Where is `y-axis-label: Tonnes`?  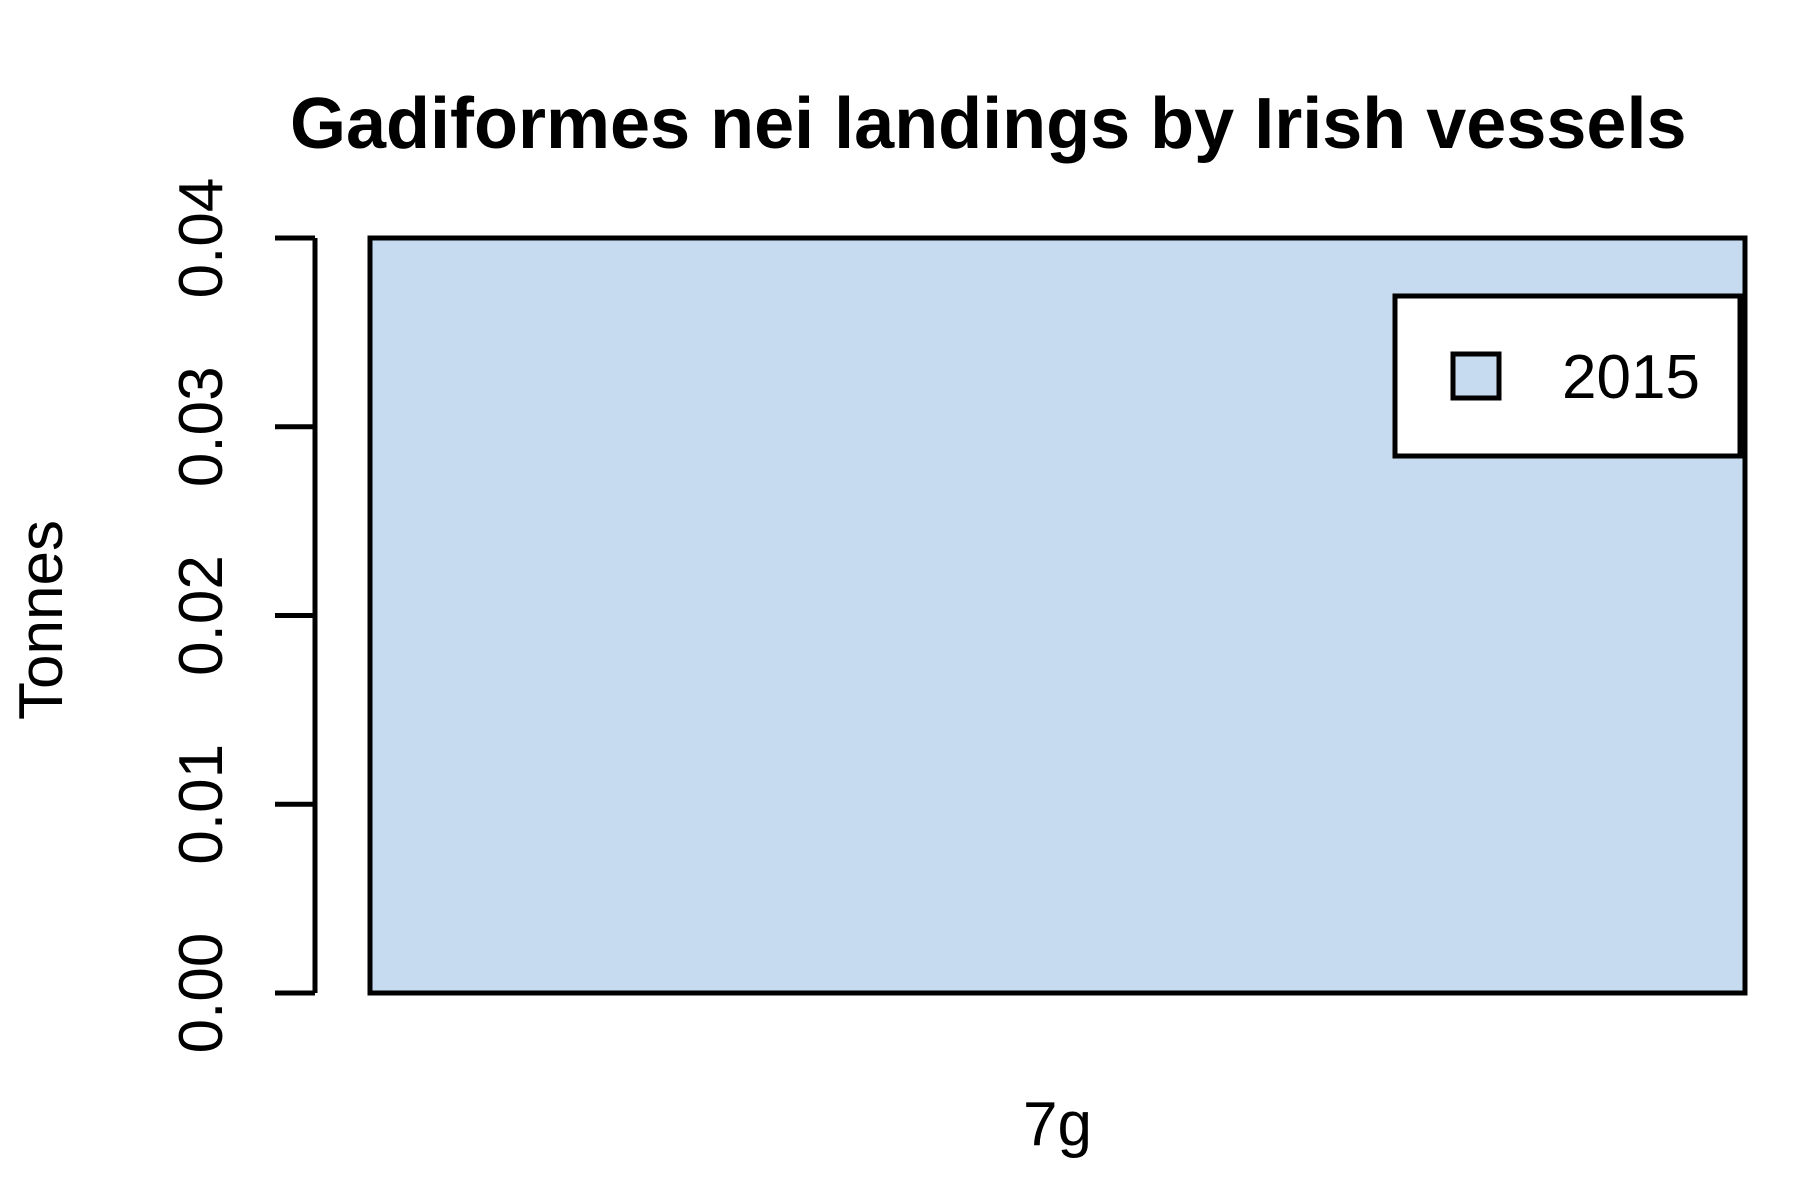
y-axis-label: Tonnes is located at coordinates (41, 620).